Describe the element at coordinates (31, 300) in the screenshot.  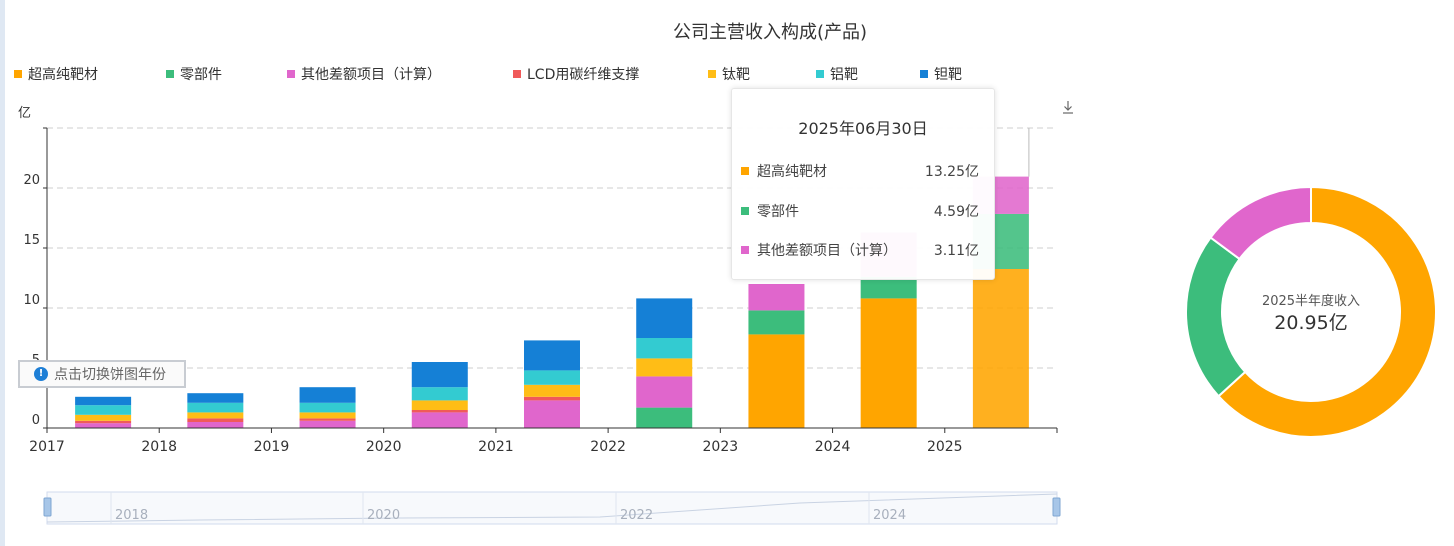
I see `y-tick-label: 10` at that location.